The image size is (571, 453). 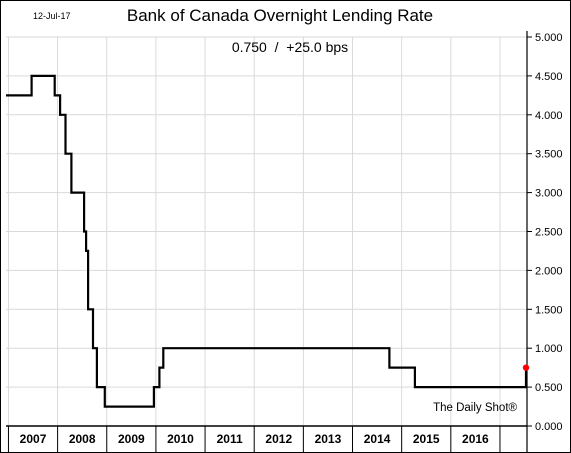 I want to click on y-tick-label: 3.000, so click(x=549, y=194).